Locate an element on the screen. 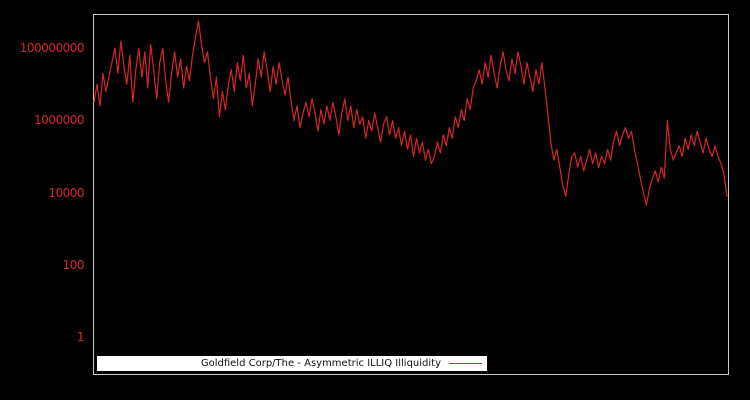 This screenshot has width=750, height=400. y-tick-label: 1 is located at coordinates (80, 337).